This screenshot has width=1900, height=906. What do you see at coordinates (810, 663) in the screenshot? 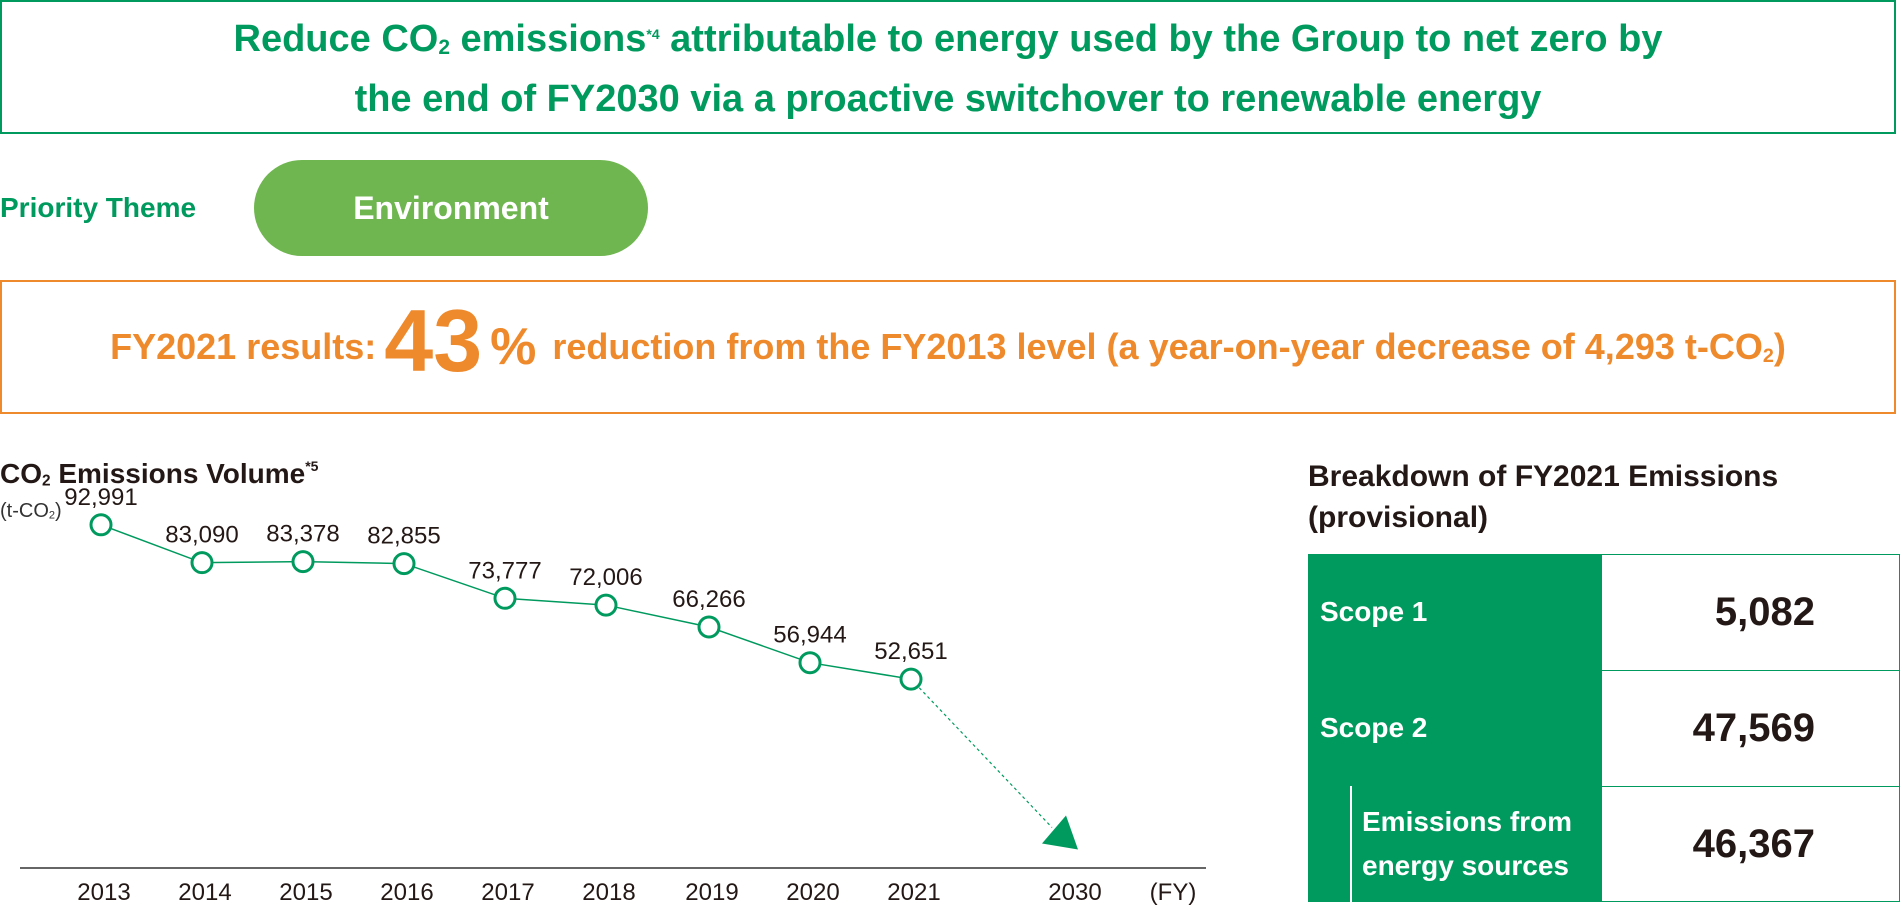
I see `data-point-2020` at bounding box center [810, 663].